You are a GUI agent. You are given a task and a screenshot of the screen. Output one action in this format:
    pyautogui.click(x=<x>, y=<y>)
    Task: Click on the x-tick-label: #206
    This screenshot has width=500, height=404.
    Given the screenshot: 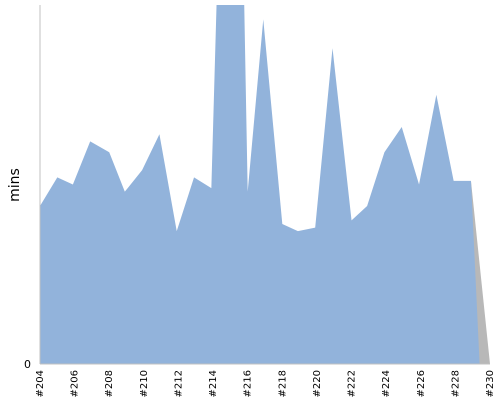 What is the action you would take?
    pyautogui.click(x=75, y=383)
    